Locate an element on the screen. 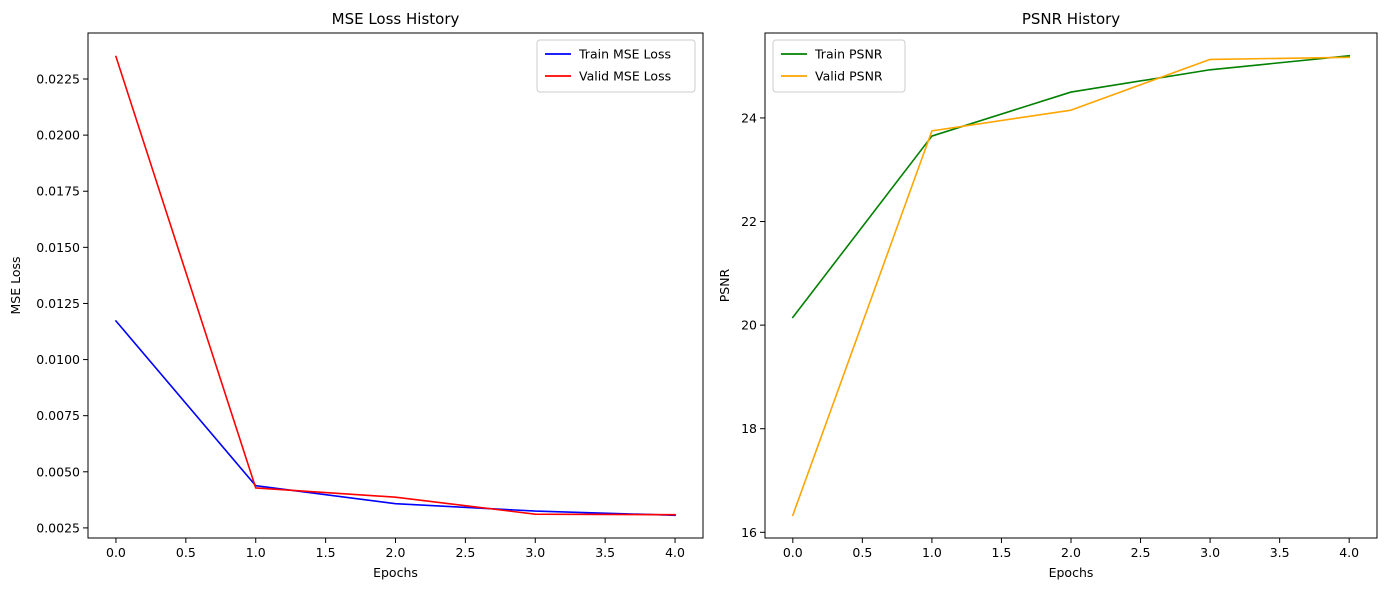 The height and width of the screenshot is (590, 1390). y-tick-label: 0.0125 is located at coordinates (58, 303).